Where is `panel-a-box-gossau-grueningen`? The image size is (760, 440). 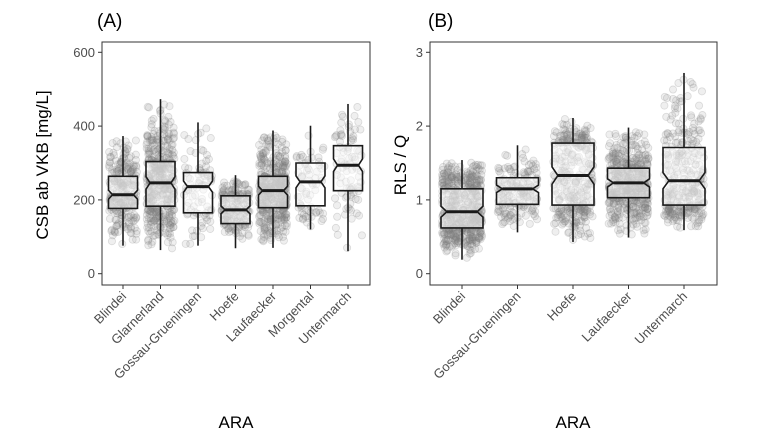
panel-a-box-gossau-grueningen is located at coordinates (198, 192).